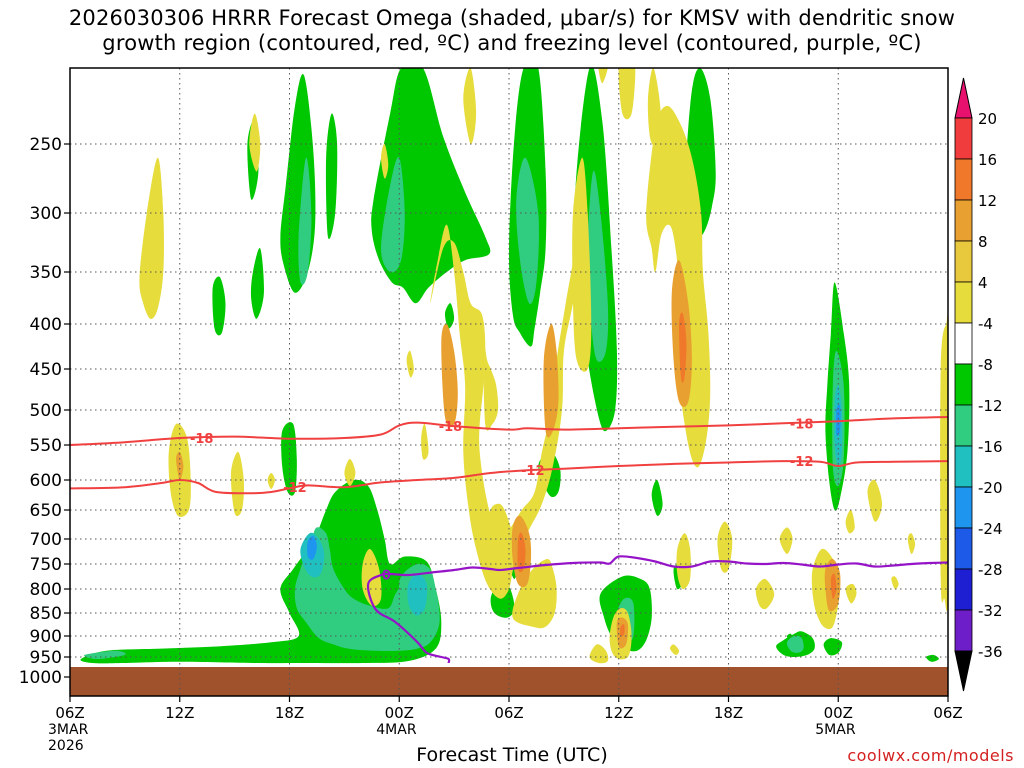 The height and width of the screenshot is (768, 1024). Describe the element at coordinates (963, 671) in the screenshot. I see `colorbar-bottom-arrow` at that location.